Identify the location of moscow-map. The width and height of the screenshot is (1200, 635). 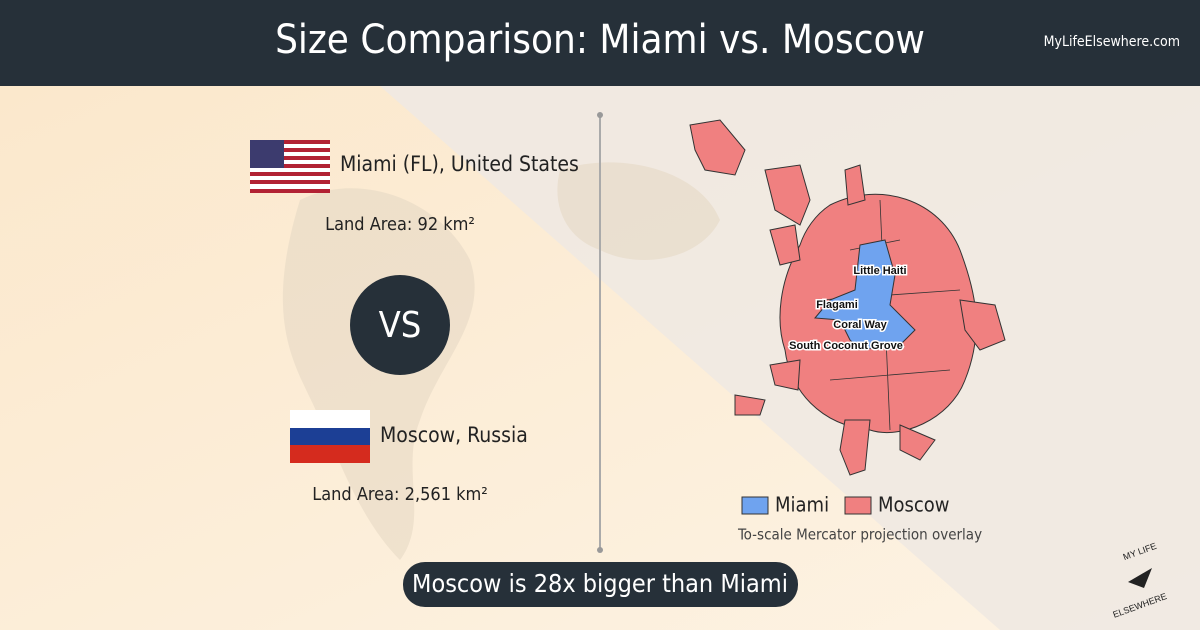
(847, 297).